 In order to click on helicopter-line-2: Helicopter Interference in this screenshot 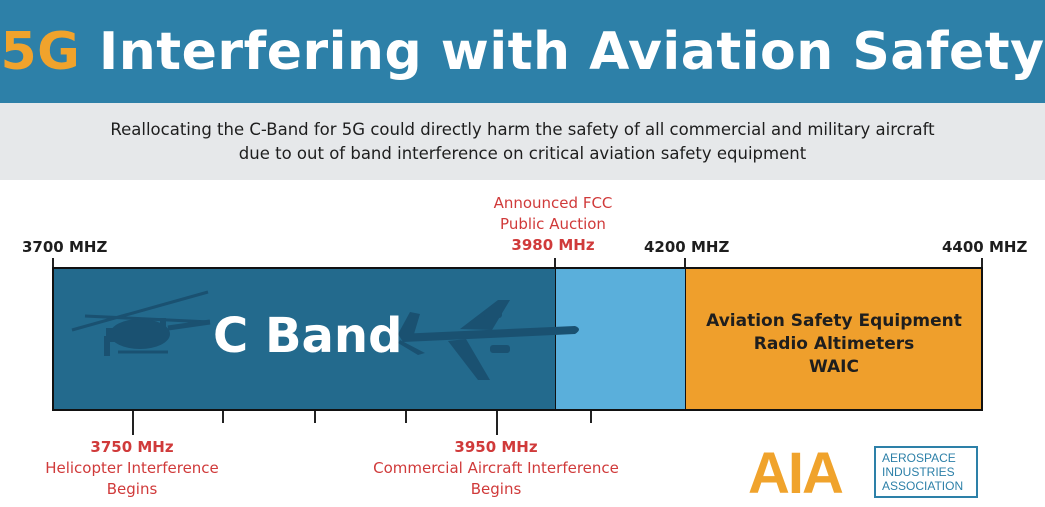, I will do `click(132, 468)`.